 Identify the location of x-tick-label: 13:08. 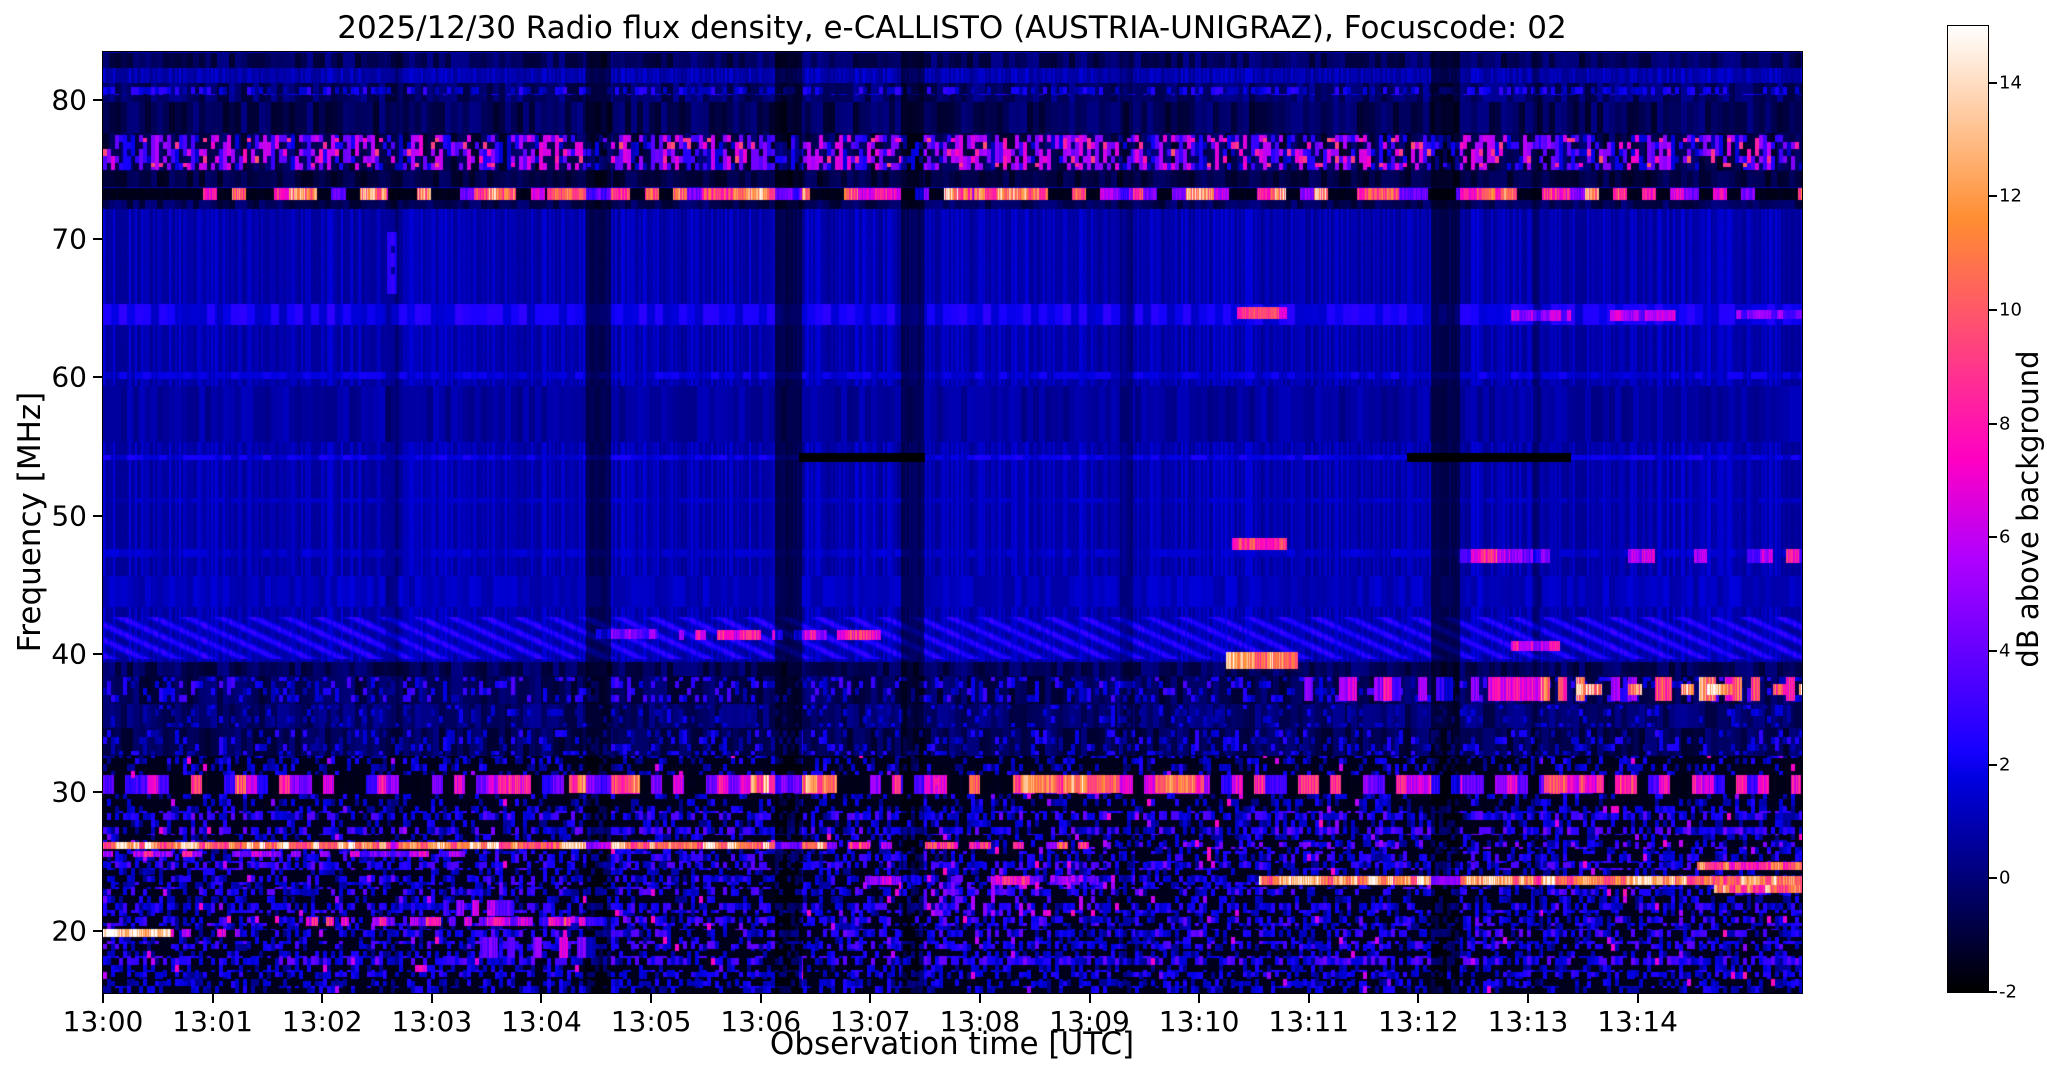
(980, 1021).